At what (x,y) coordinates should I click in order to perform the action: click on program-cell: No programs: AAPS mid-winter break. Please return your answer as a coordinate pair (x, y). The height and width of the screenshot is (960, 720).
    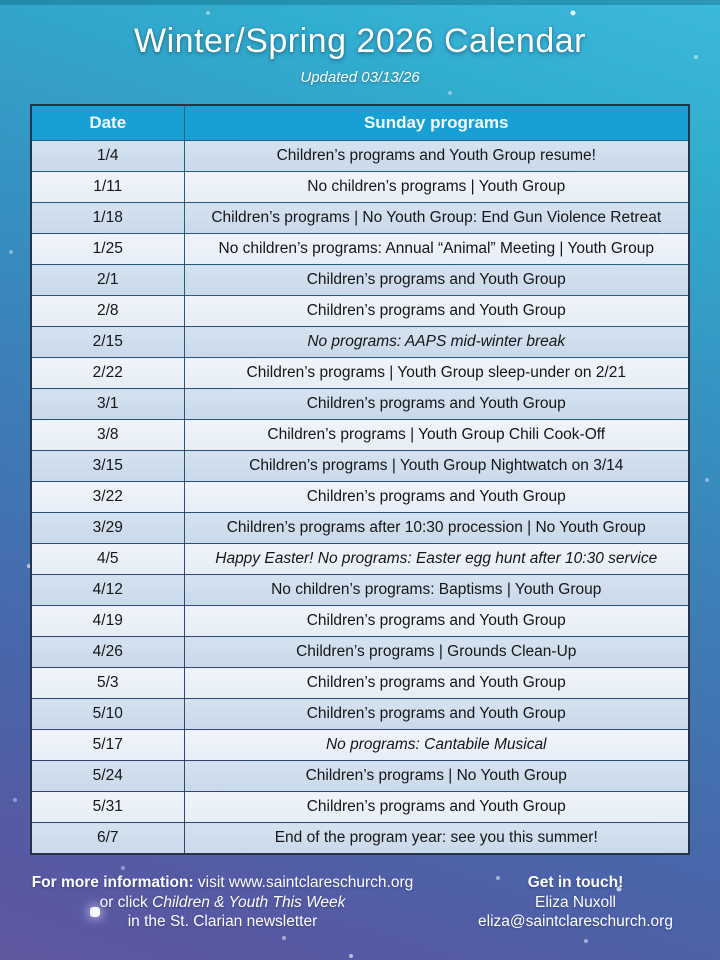
    Looking at the image, I should click on (436, 342).